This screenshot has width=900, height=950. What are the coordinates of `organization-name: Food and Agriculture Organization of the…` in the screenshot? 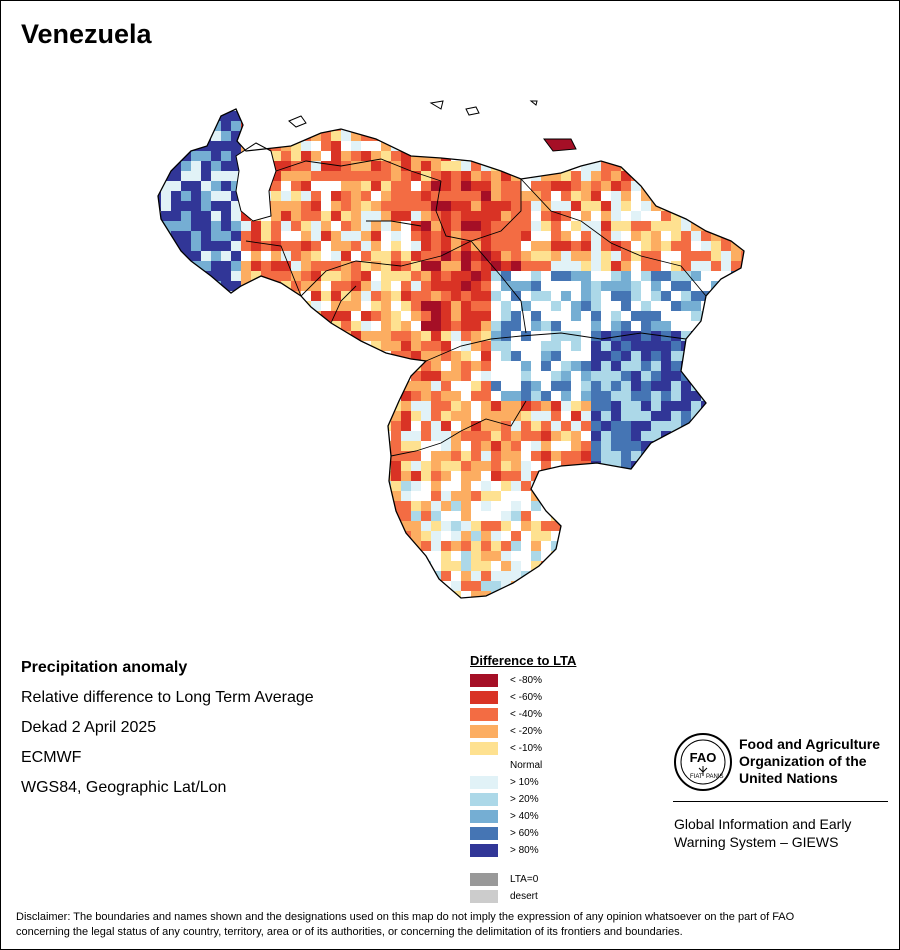 It's located at (810, 761).